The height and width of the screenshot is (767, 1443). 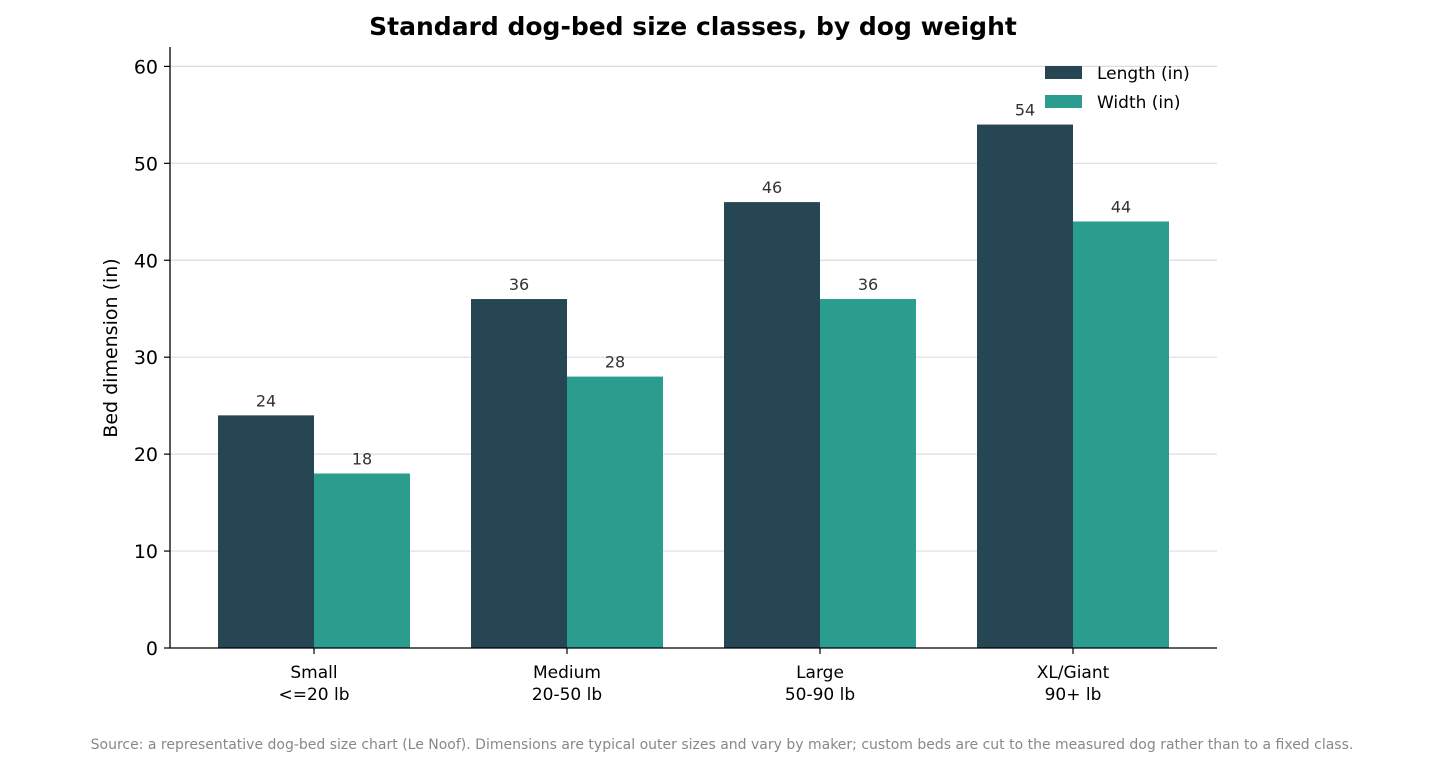 I want to click on x-tick-label-3-line-0: XL/Giant, so click(x=1073, y=673).